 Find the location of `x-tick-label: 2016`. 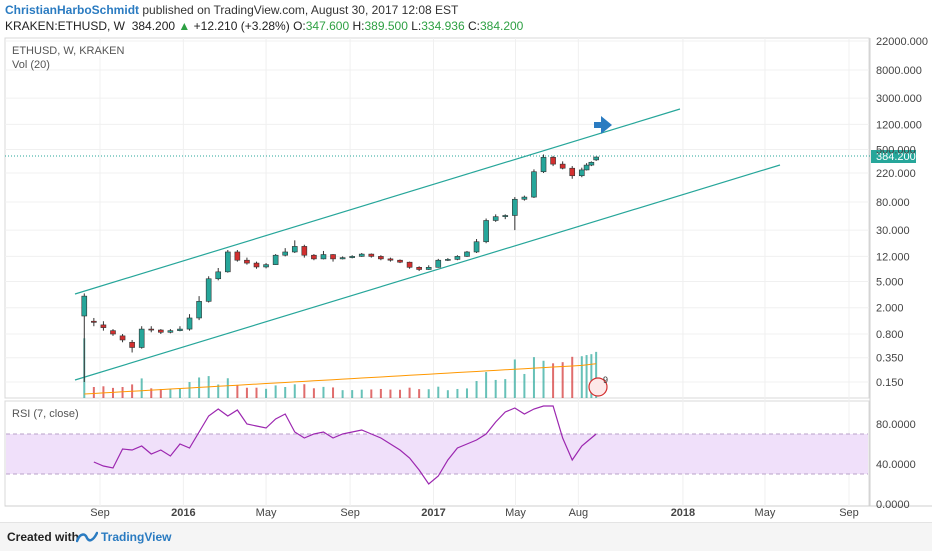

x-tick-label: 2016 is located at coordinates (183, 513).